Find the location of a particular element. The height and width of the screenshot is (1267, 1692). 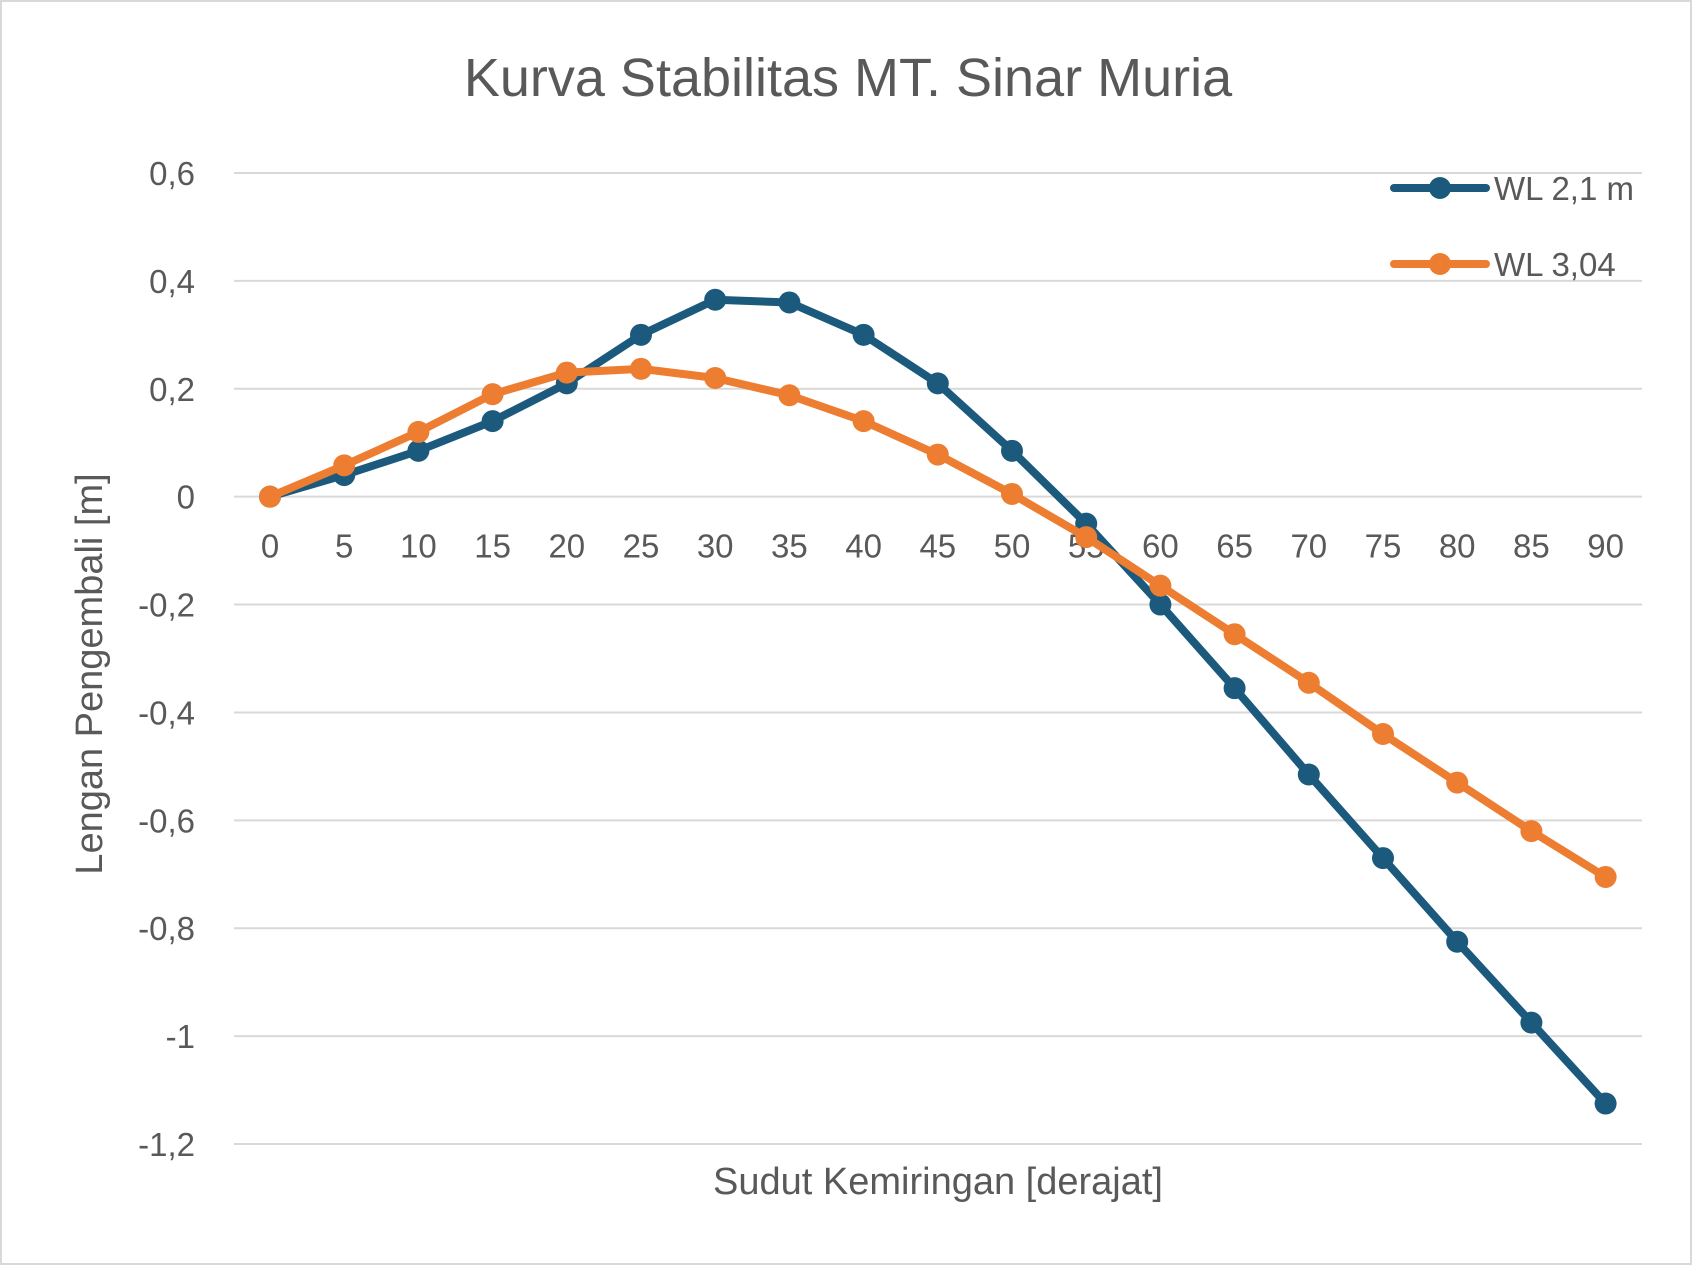

x-tick-label: 50 is located at coordinates (1012, 546).